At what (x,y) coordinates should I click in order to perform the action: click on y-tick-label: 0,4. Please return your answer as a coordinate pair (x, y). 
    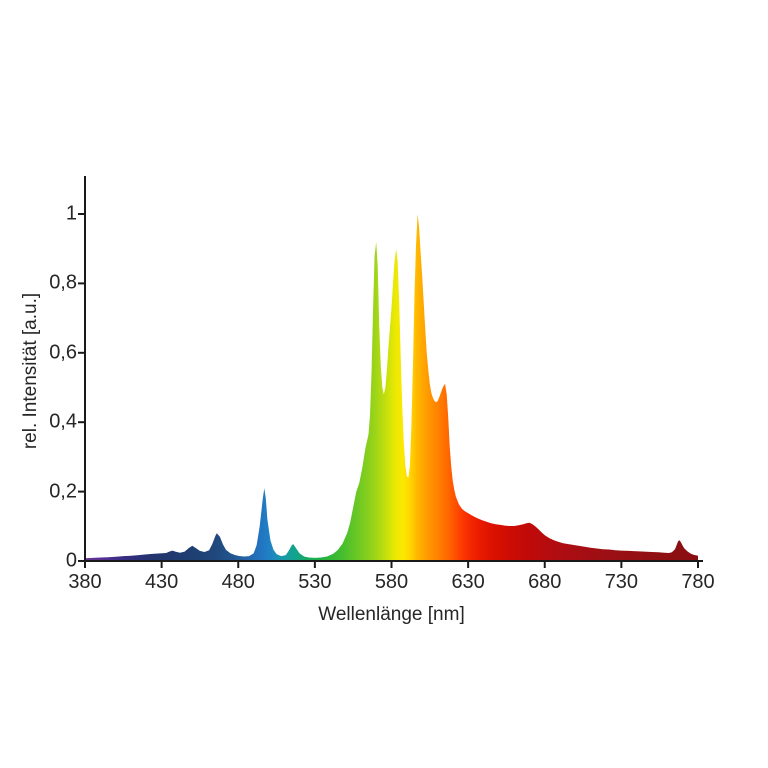
    Looking at the image, I should click on (63, 421).